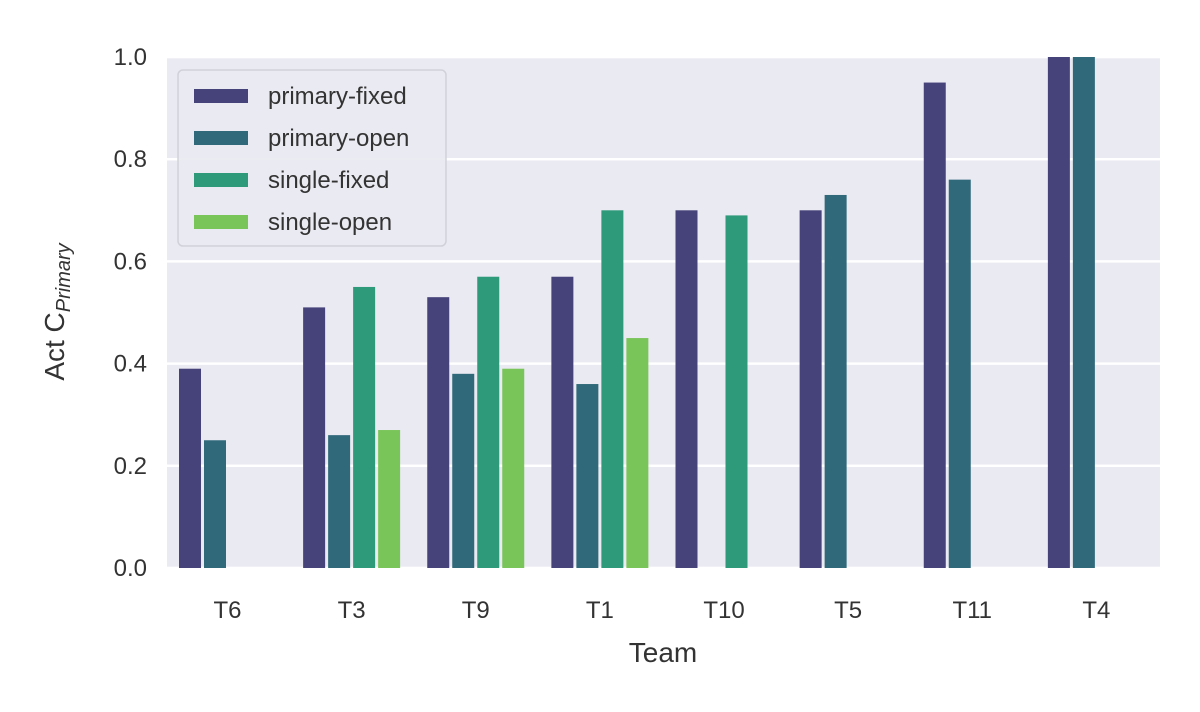 The image size is (1200, 712). What do you see at coordinates (338, 138) in the screenshot?
I see `legend-label-primary-open: primary-open` at bounding box center [338, 138].